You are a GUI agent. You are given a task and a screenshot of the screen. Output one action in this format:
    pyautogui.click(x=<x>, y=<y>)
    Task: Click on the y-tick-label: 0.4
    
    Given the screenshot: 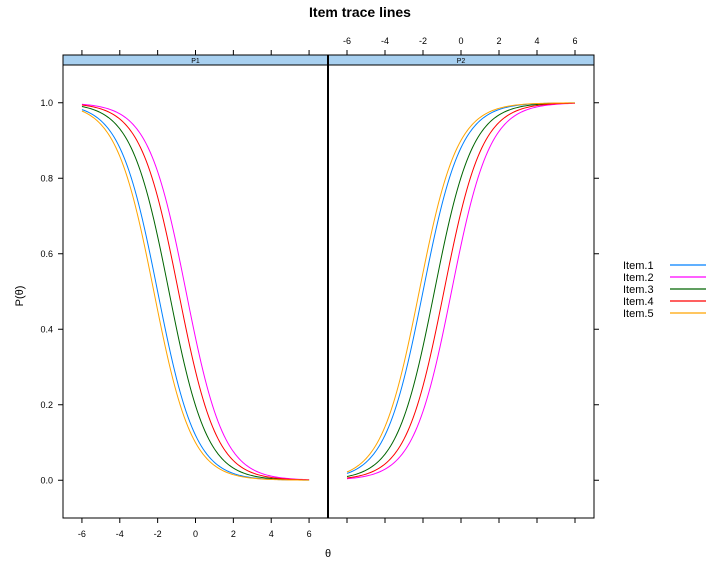 What is the action you would take?
    pyautogui.click(x=46, y=329)
    